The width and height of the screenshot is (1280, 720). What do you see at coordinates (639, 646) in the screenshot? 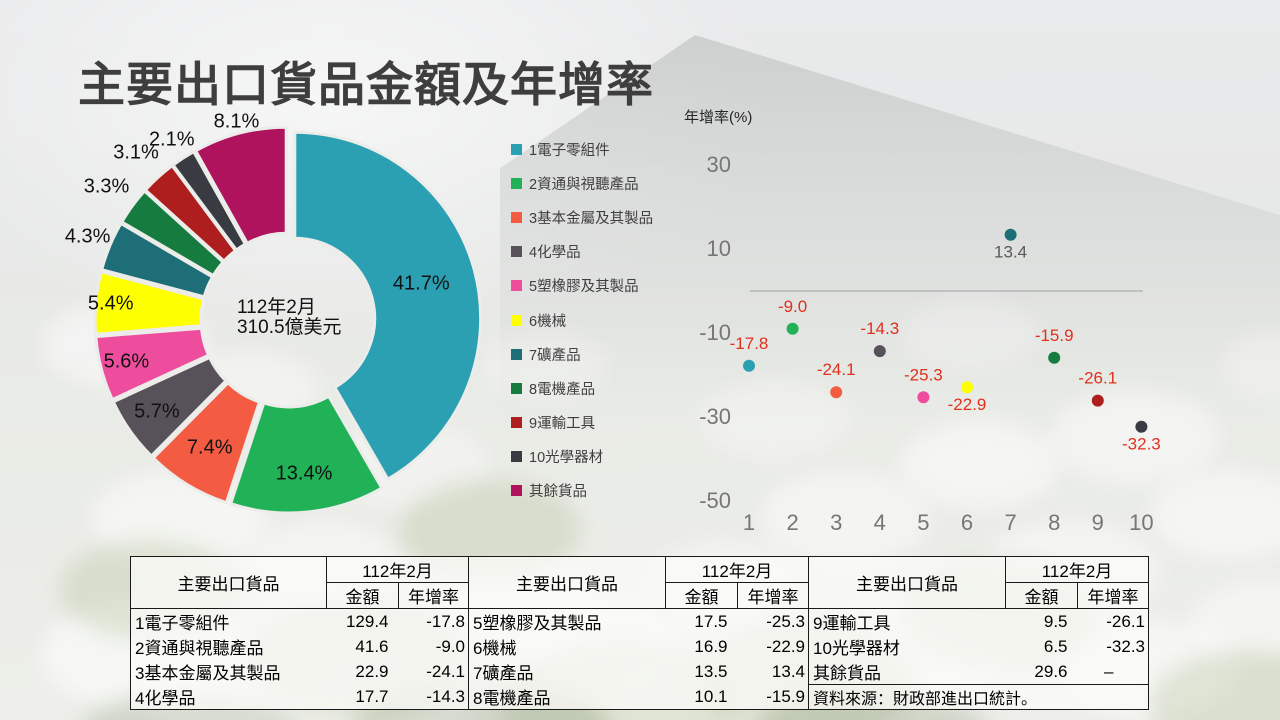
I see `table-row: 6機械 16.9 -22.9` at bounding box center [639, 646].